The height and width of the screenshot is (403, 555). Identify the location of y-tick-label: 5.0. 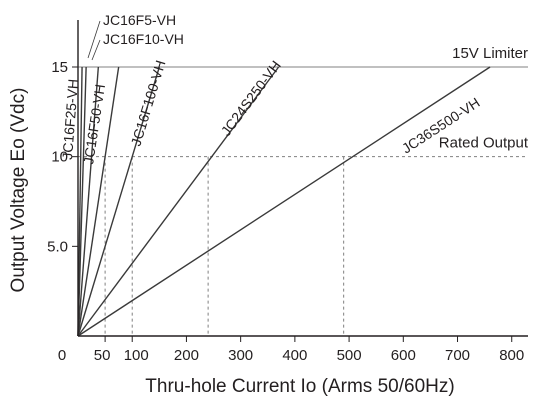
(57, 246).